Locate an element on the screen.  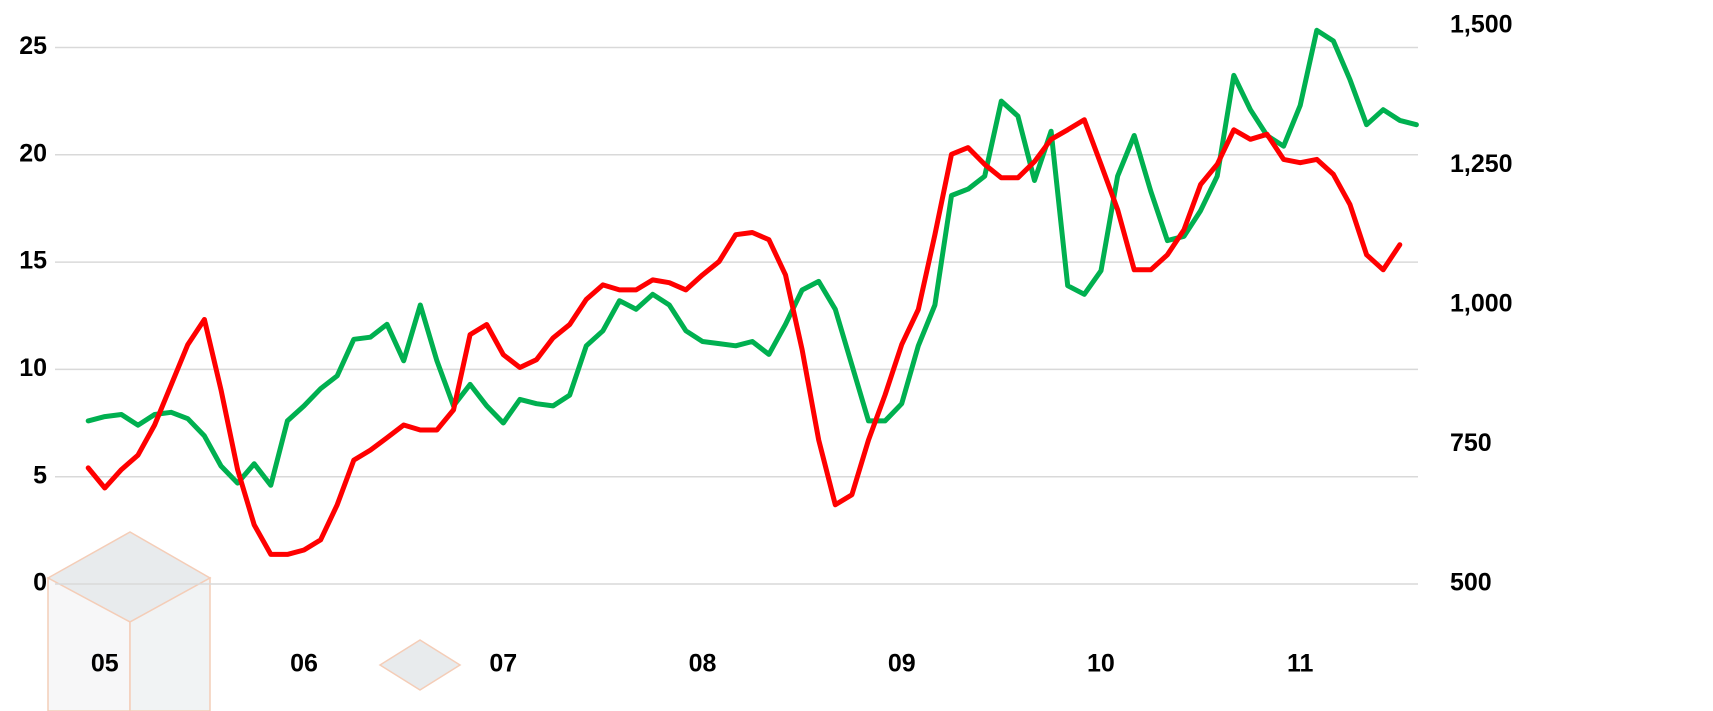
y-tick-label: 15 is located at coordinates (33, 261).